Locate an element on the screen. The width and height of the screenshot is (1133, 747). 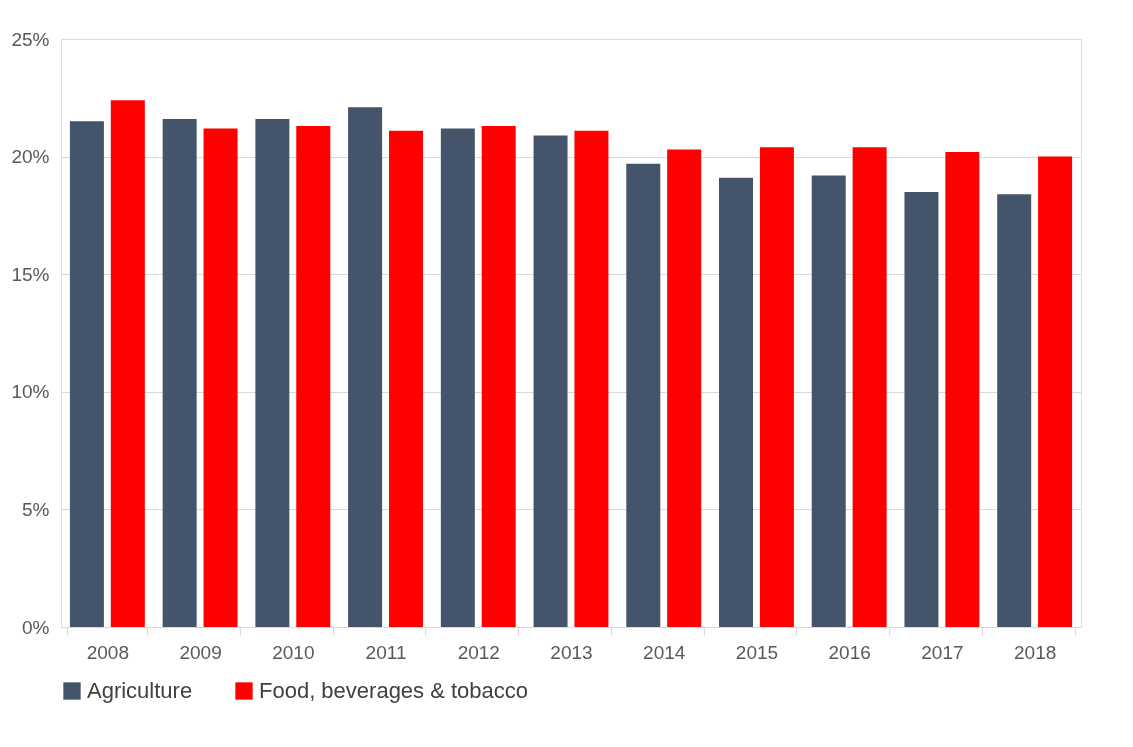
x-tick-label: 2011 is located at coordinates (386, 652).